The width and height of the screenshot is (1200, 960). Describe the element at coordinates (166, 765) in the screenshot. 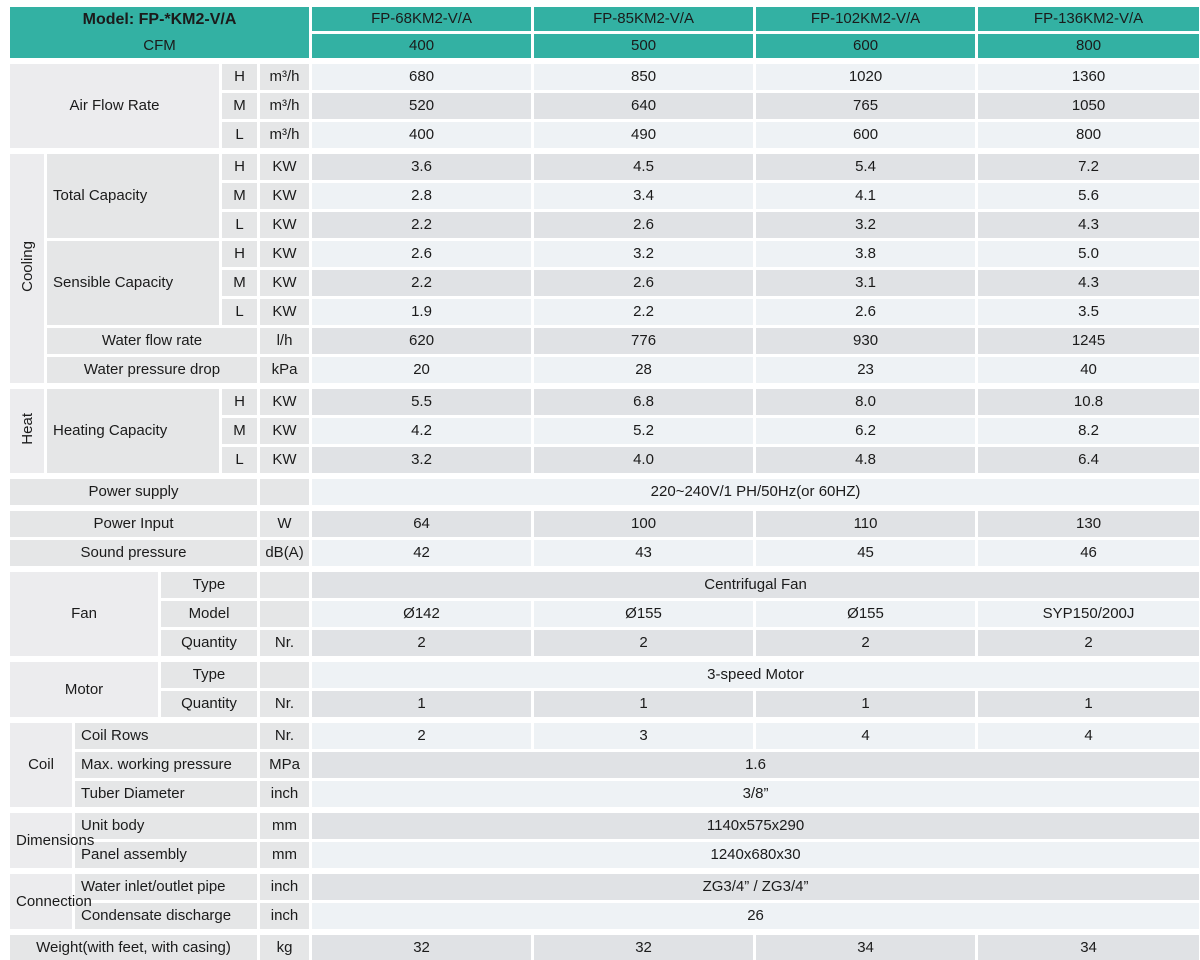

I see `row-label-max-working-pressure: Max. working pressure` at that location.